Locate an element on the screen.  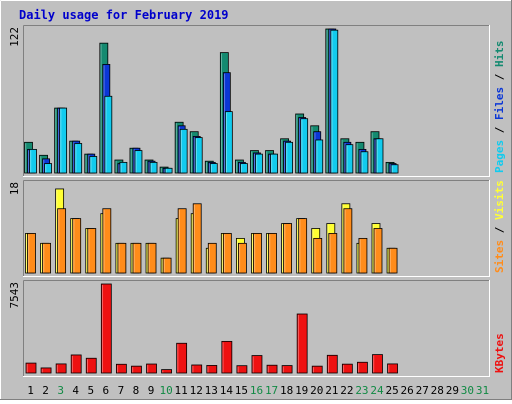
x-tick-day-24: 24 is located at coordinates (377, 390).